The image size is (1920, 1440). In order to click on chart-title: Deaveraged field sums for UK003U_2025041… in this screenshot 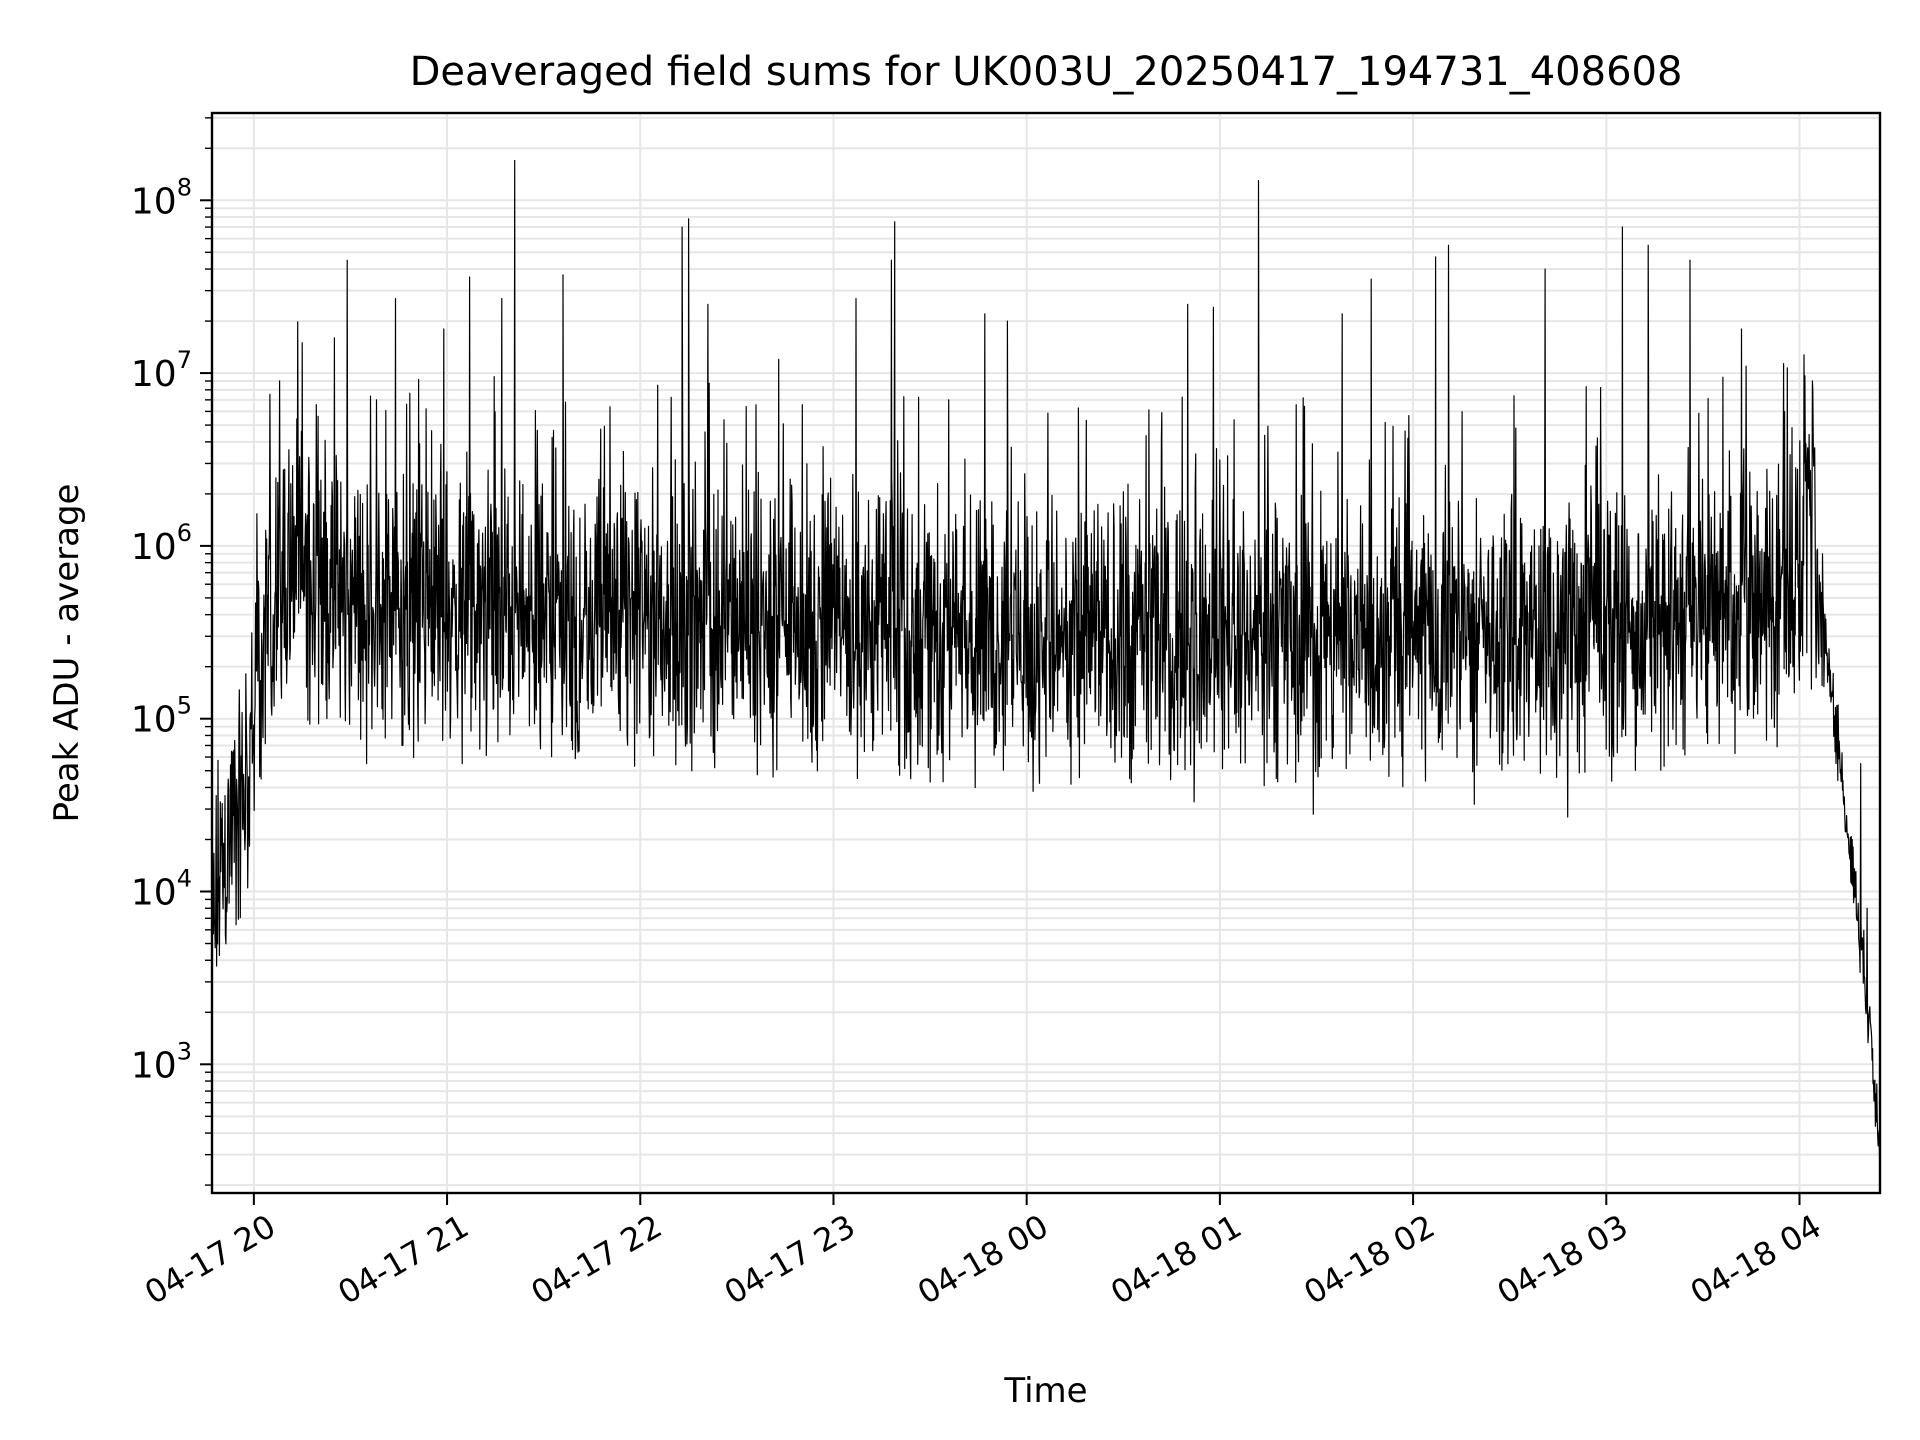, I will do `click(1046, 72)`.